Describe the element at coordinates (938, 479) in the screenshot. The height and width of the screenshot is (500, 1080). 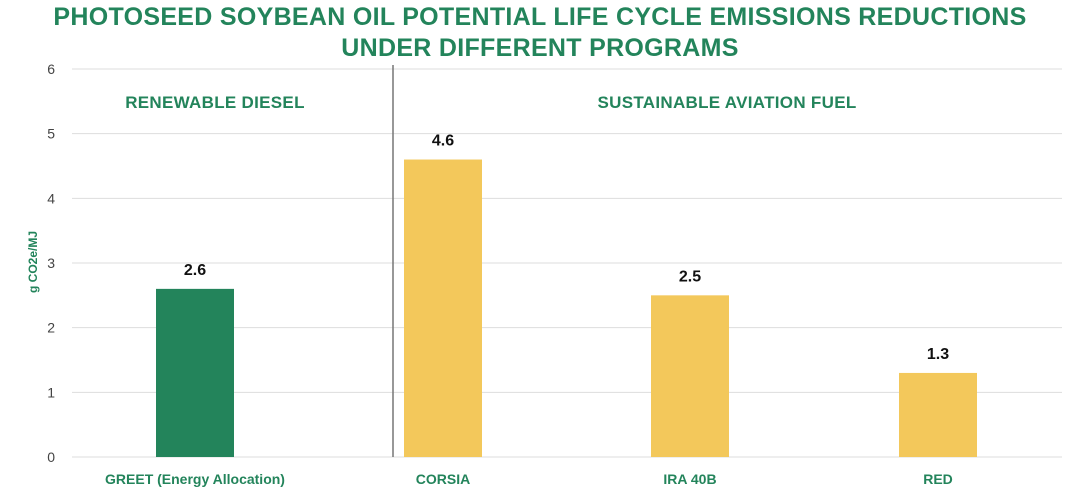
I see `category-label-3: RED` at that location.